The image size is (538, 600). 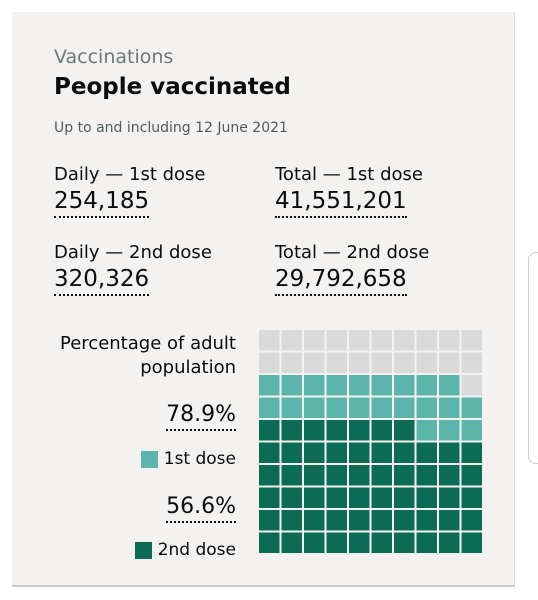 What do you see at coordinates (148, 355) in the screenshot?
I see `waffle-title: Percentage of adult population` at bounding box center [148, 355].